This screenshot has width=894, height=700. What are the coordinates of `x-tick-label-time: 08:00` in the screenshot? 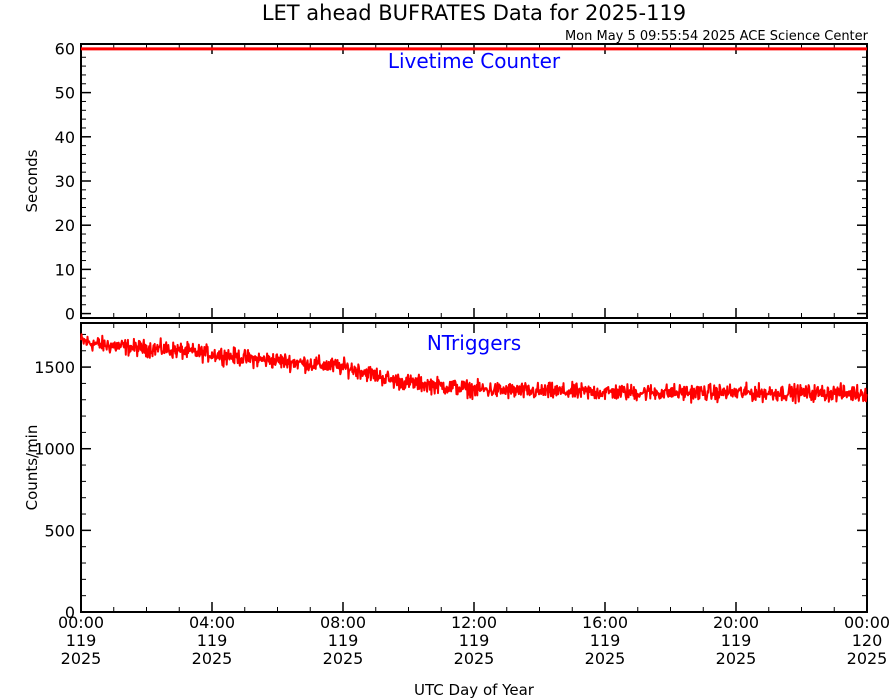 It's located at (343, 622).